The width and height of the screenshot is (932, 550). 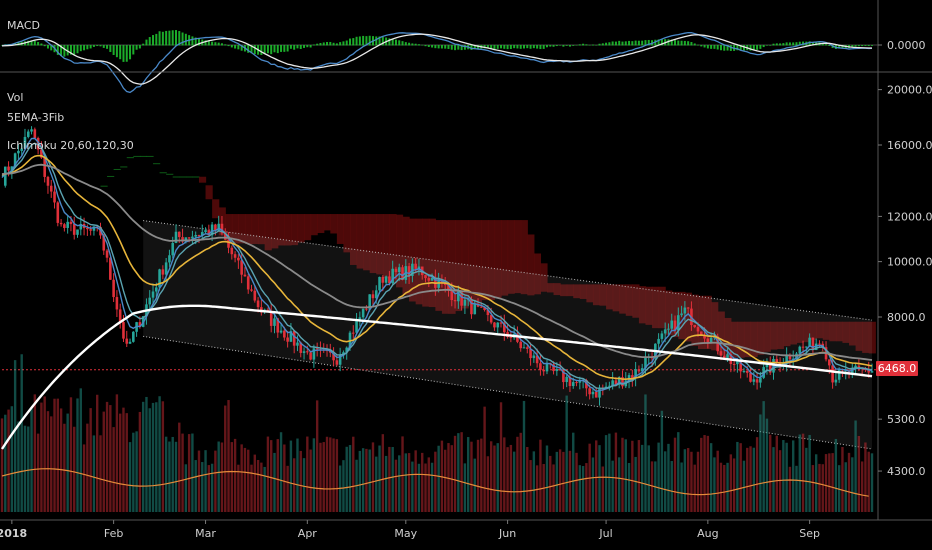 What do you see at coordinates (707, 533) in the screenshot?
I see `x-tick-label: Aug` at bounding box center [707, 533].